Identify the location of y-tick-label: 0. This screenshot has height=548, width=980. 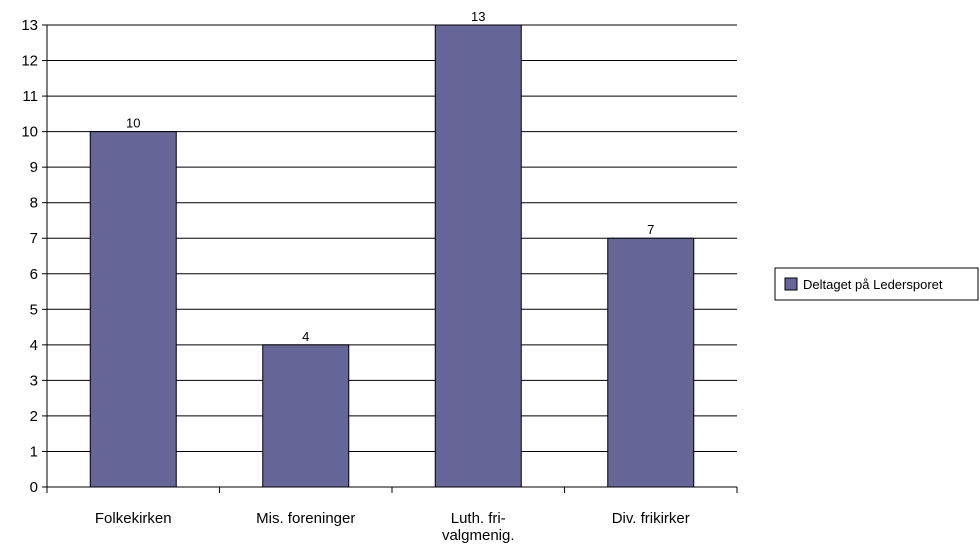
(34, 487).